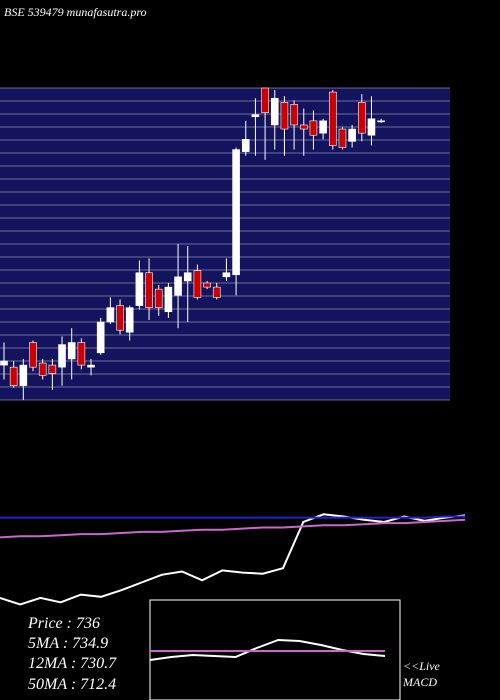 This screenshot has height=700, width=500. Describe the element at coordinates (72, 663) in the screenshot. I see `info: 12MA : 730.7` at that location.